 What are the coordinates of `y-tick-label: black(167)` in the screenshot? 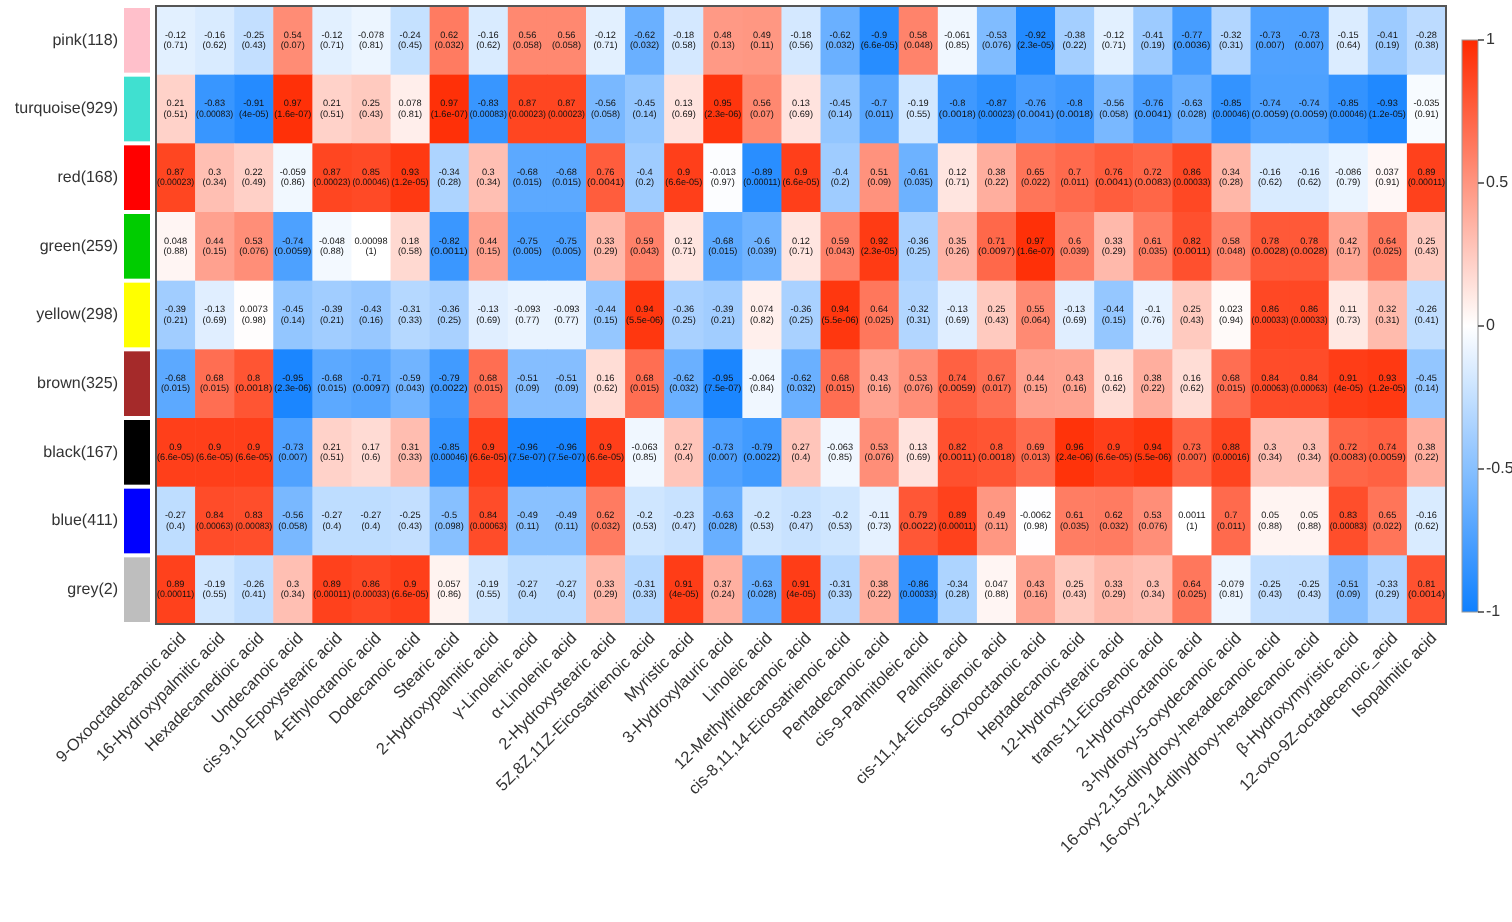 It's located at (81, 451).